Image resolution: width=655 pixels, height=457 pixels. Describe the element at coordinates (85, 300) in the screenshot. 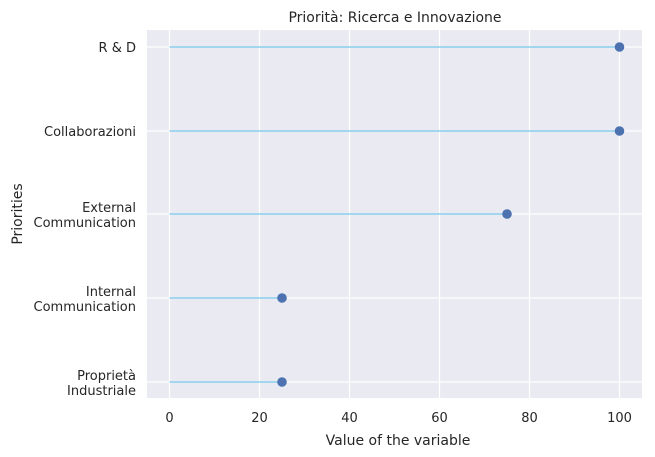

I see `y-tick-label: Internal Communication` at that location.